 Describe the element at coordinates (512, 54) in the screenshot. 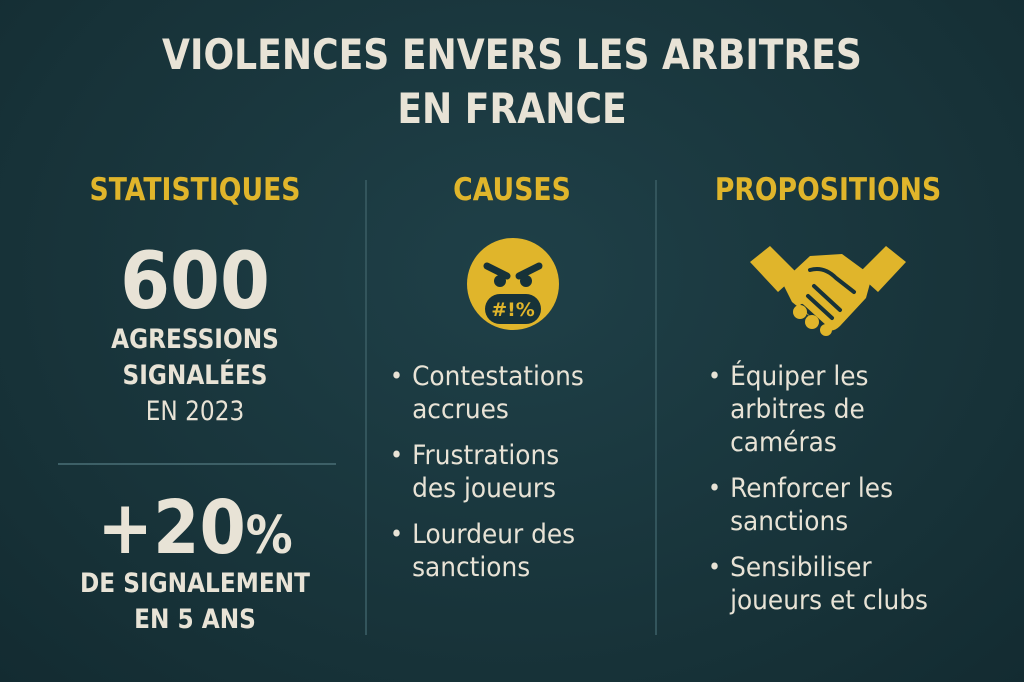

I see `title-line-1: VIOLENCES ENVERS LES ARBITRES` at that location.